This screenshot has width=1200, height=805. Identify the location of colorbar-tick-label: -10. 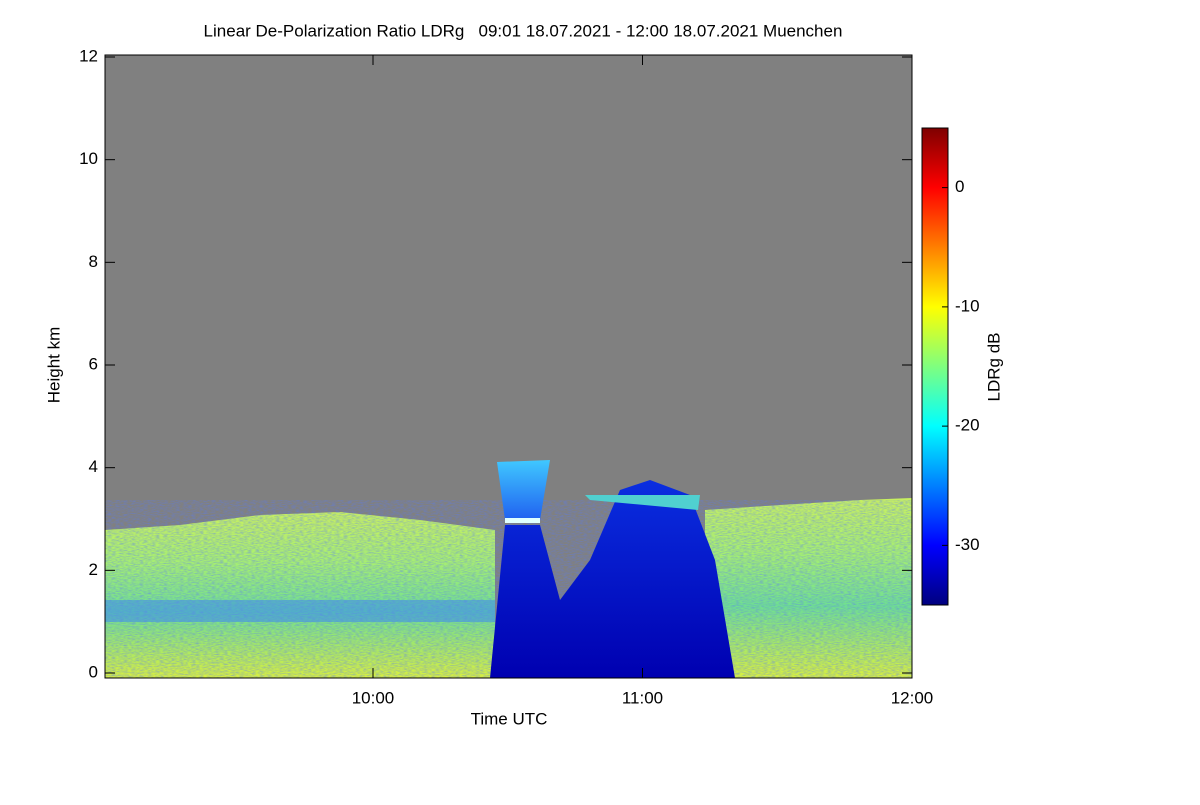
(967, 305).